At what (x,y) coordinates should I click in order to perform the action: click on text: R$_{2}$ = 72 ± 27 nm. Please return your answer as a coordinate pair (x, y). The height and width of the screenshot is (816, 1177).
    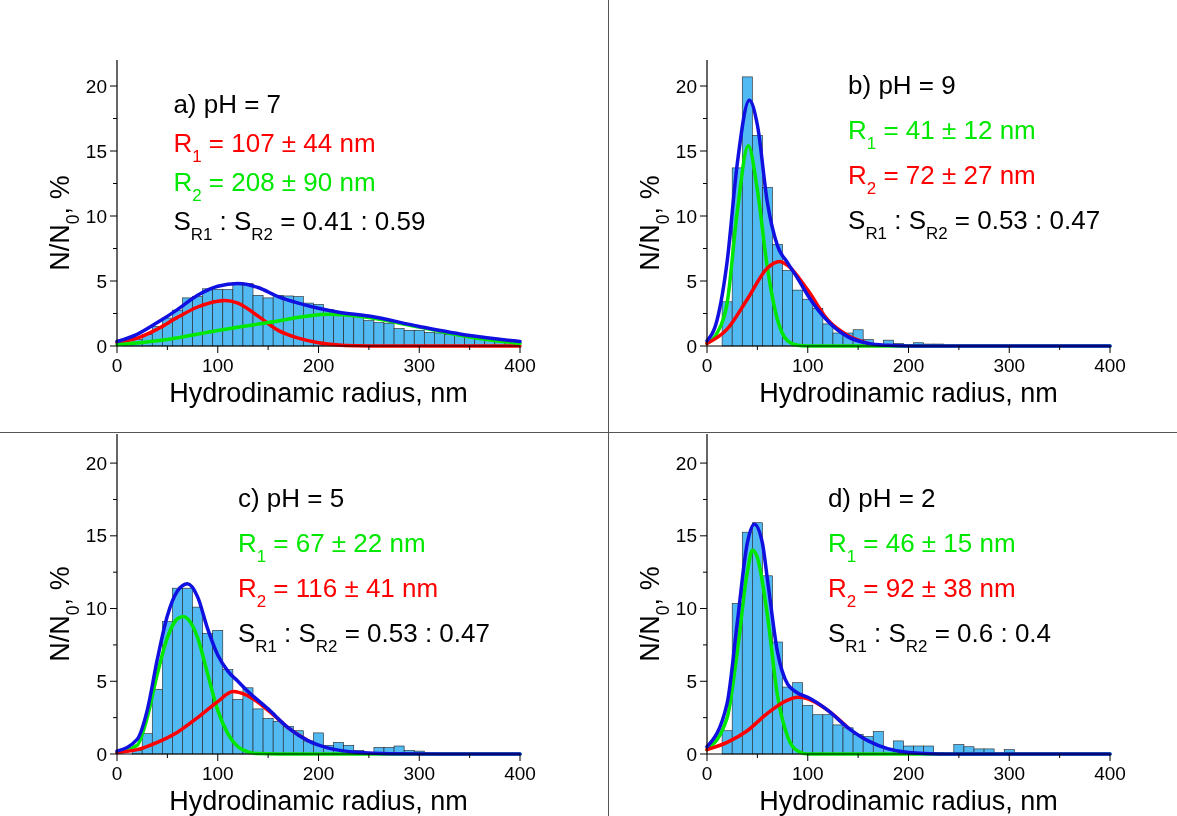
    Looking at the image, I should click on (942, 179).